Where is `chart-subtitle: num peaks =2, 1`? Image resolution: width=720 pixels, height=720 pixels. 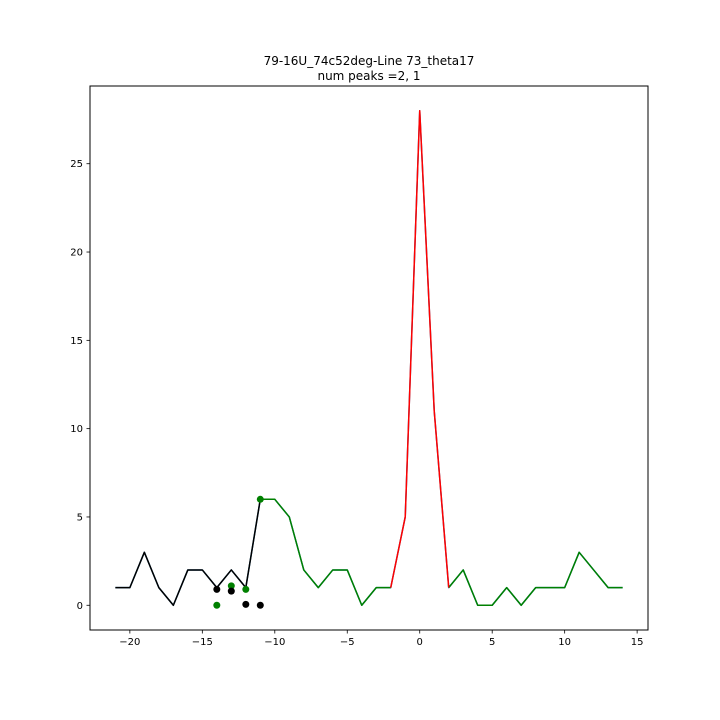 chart-subtitle: num peaks =2, 1 is located at coordinates (368, 76).